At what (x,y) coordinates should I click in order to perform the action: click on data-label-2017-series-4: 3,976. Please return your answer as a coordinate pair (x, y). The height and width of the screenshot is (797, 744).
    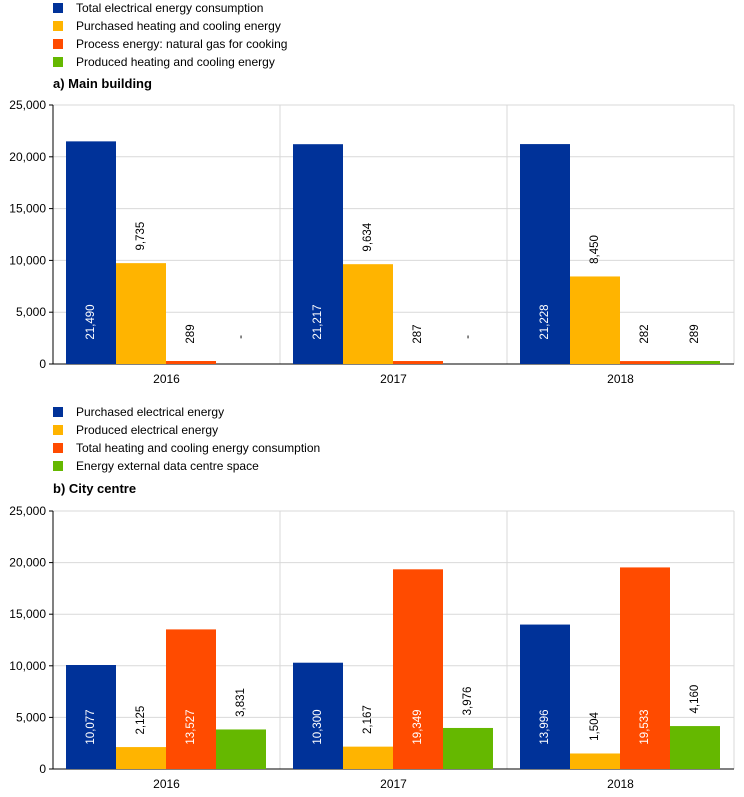
    Looking at the image, I should click on (468, 701).